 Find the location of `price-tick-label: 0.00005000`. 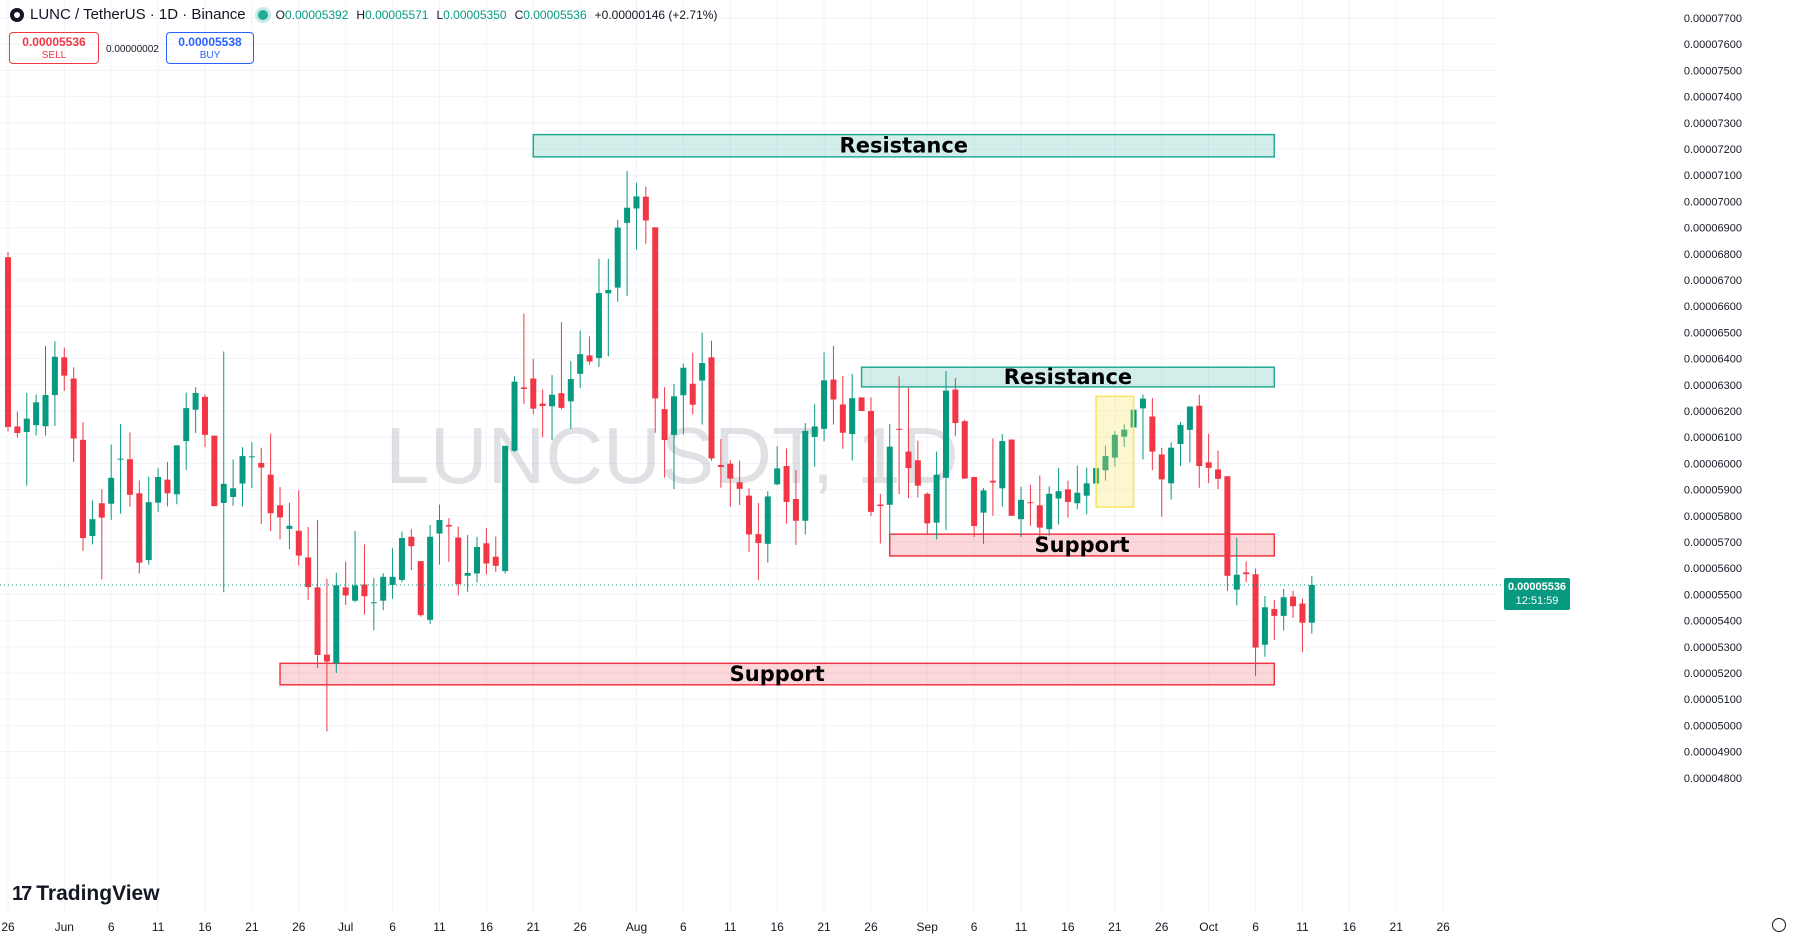

price-tick-label: 0.00005000 is located at coordinates (1713, 726).